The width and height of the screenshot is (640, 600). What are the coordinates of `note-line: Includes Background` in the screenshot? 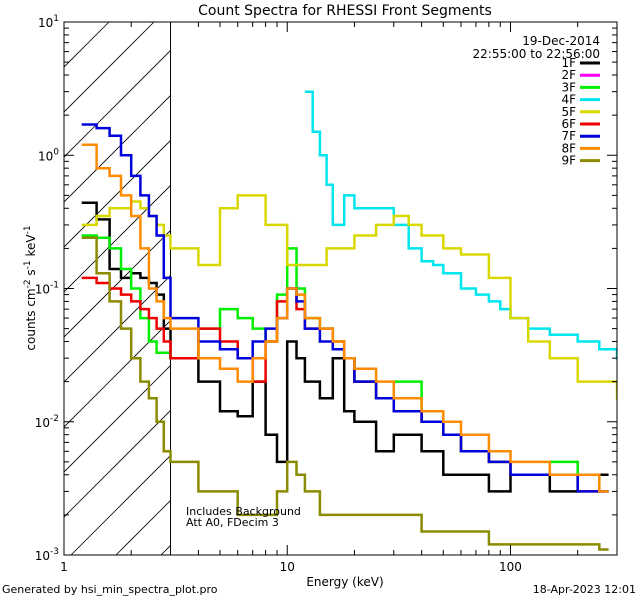 It's located at (243, 511).